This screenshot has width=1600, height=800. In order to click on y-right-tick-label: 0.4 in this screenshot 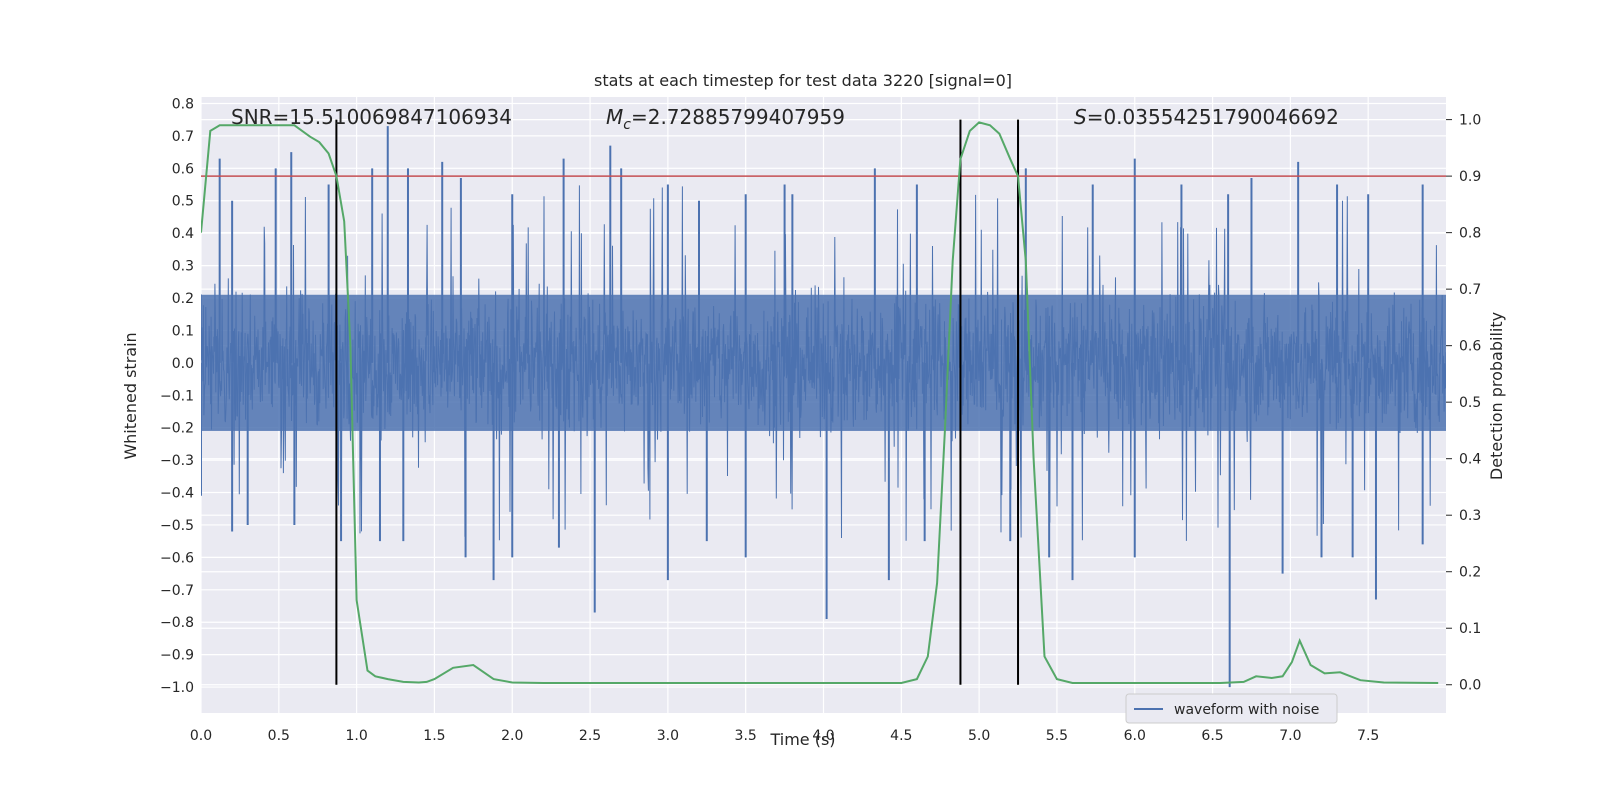, I will do `click(1470, 460)`.